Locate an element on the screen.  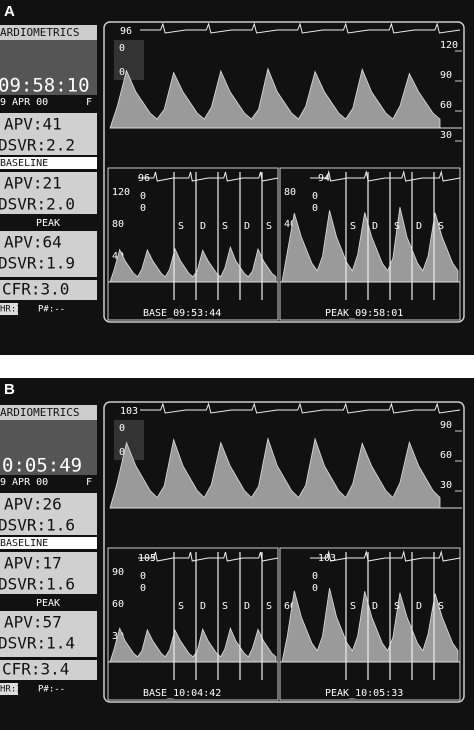
split-caption: PEAK_09:58:01 is located at coordinates (364, 313).